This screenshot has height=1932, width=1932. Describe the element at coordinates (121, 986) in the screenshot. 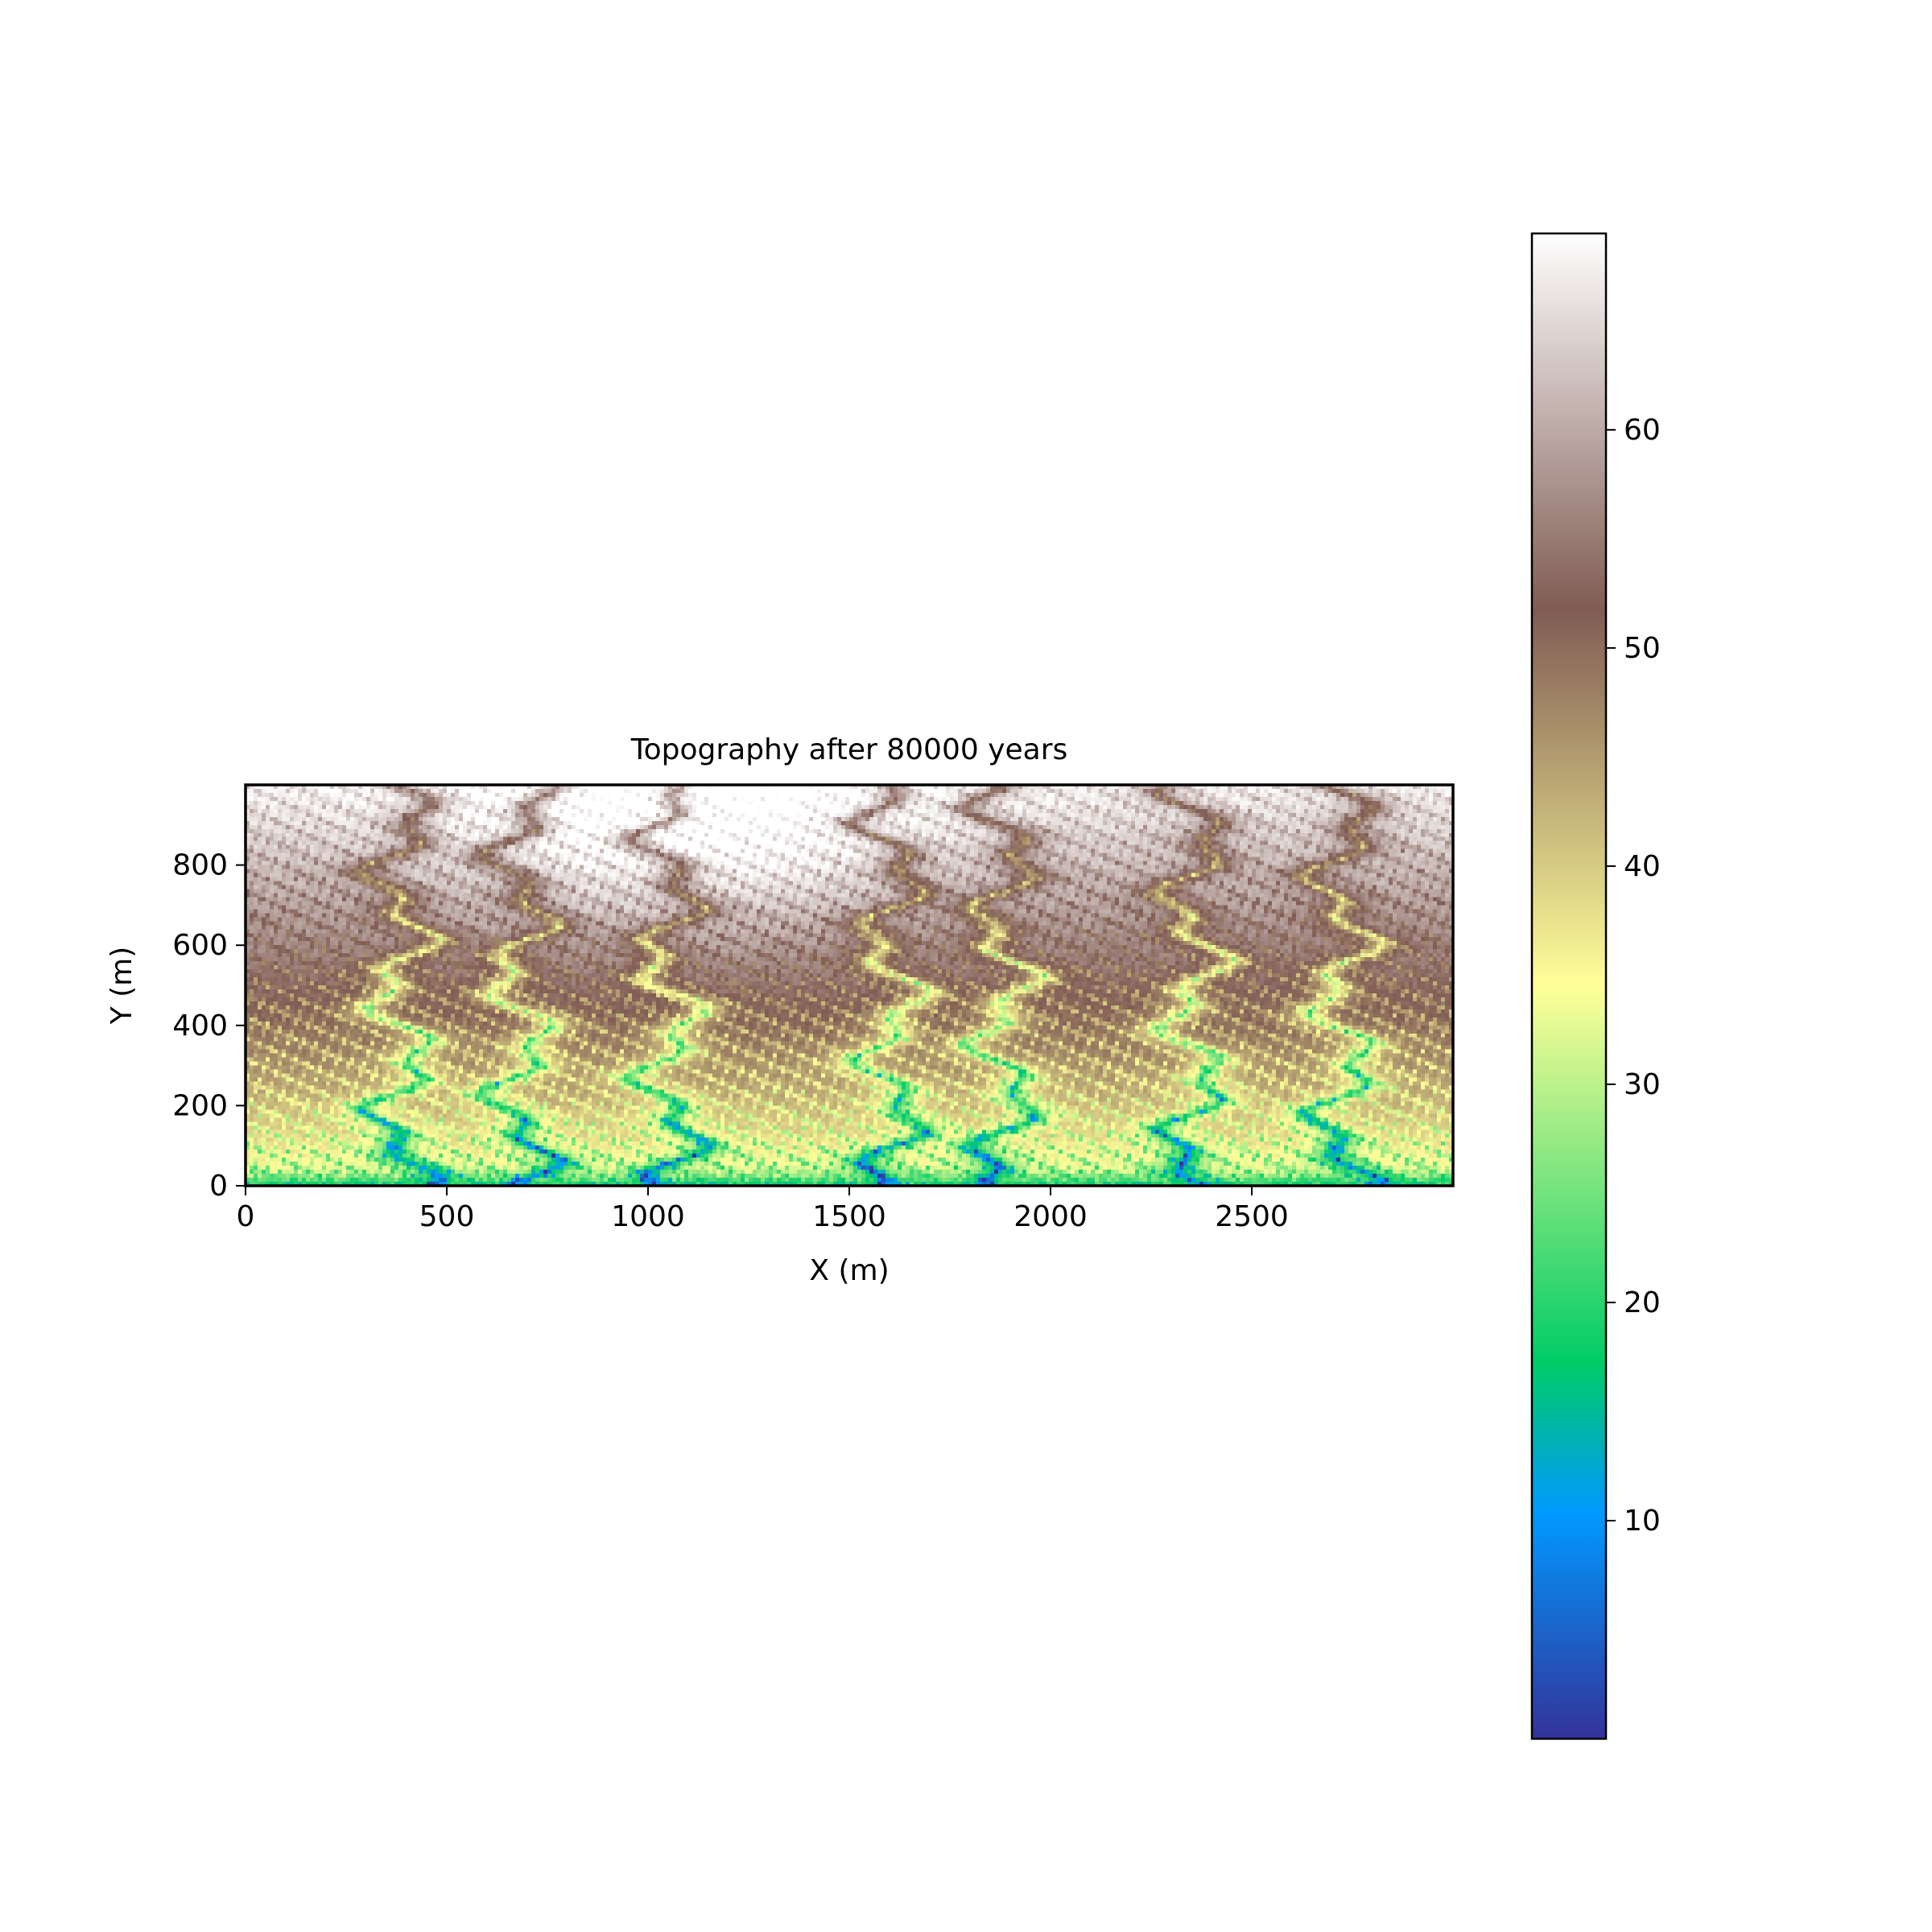

I see `y-axis-label: Y (m)` at that location.